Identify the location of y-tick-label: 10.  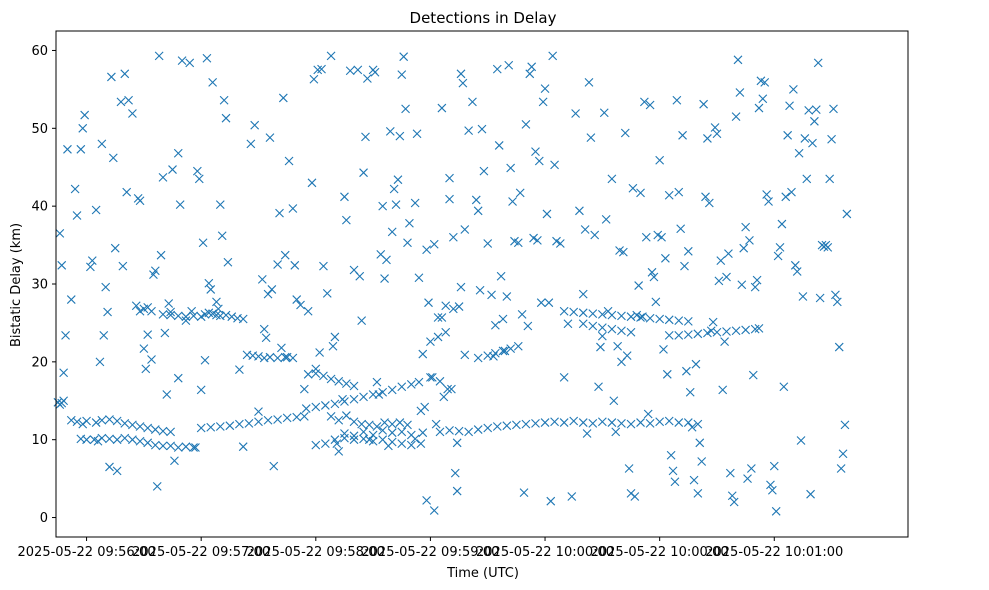
(39, 440).